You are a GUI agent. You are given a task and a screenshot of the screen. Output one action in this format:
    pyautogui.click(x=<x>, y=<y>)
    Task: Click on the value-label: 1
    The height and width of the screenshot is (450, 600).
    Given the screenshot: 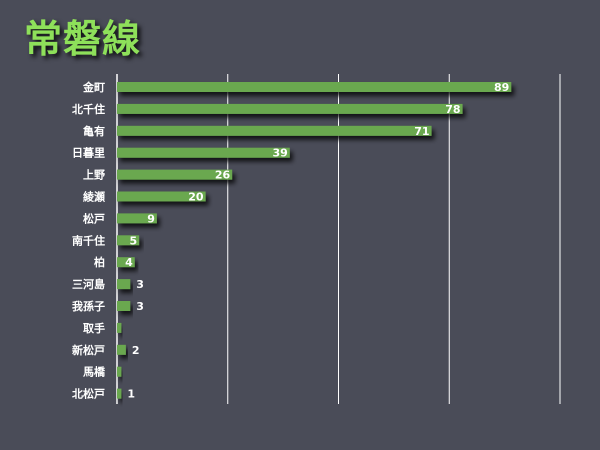 What is the action you would take?
    pyautogui.click(x=131, y=394)
    